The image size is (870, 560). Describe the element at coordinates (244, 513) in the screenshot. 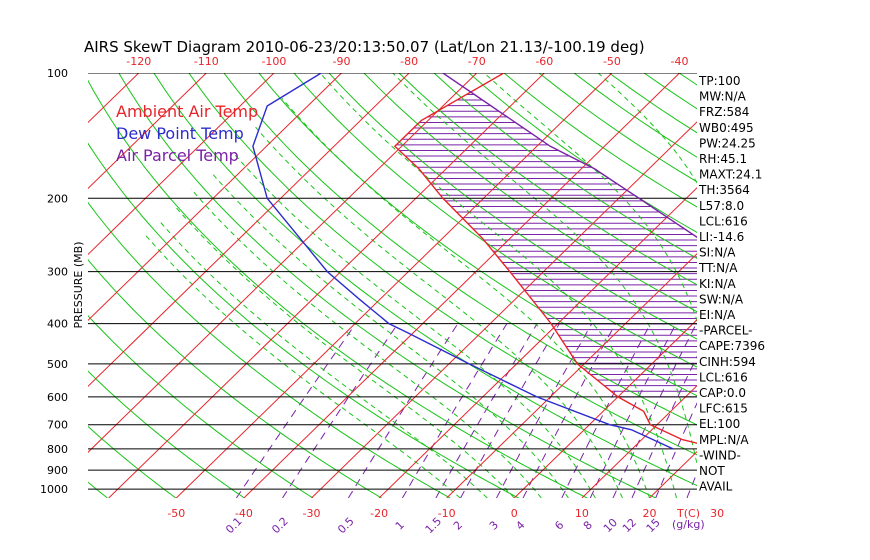

I see `bottom-temp-tick-label: -40` at that location.